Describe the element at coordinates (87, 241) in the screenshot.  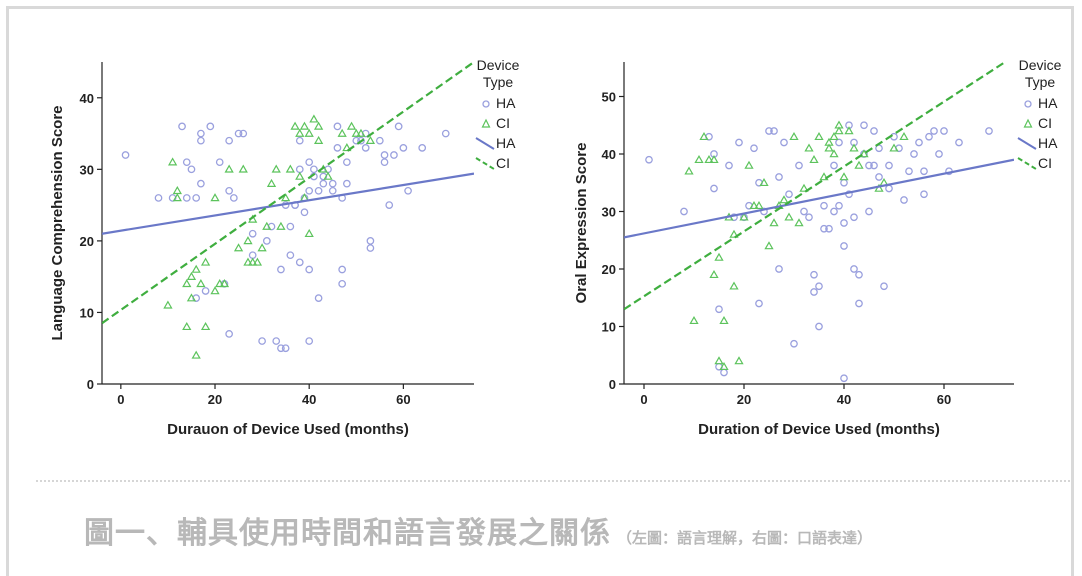
I see `y-tick-label: 20` at that location.